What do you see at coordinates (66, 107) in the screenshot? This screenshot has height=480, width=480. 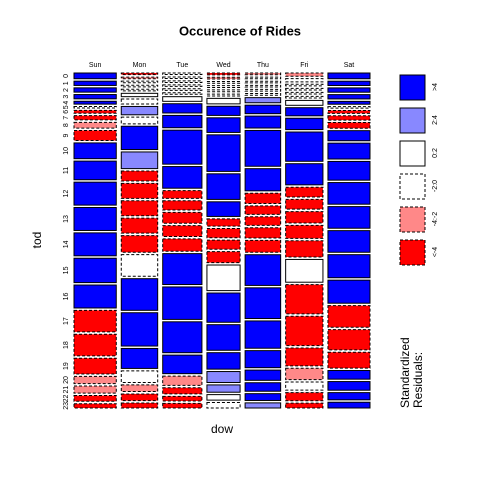 I see `row-label: 5` at bounding box center [66, 107].